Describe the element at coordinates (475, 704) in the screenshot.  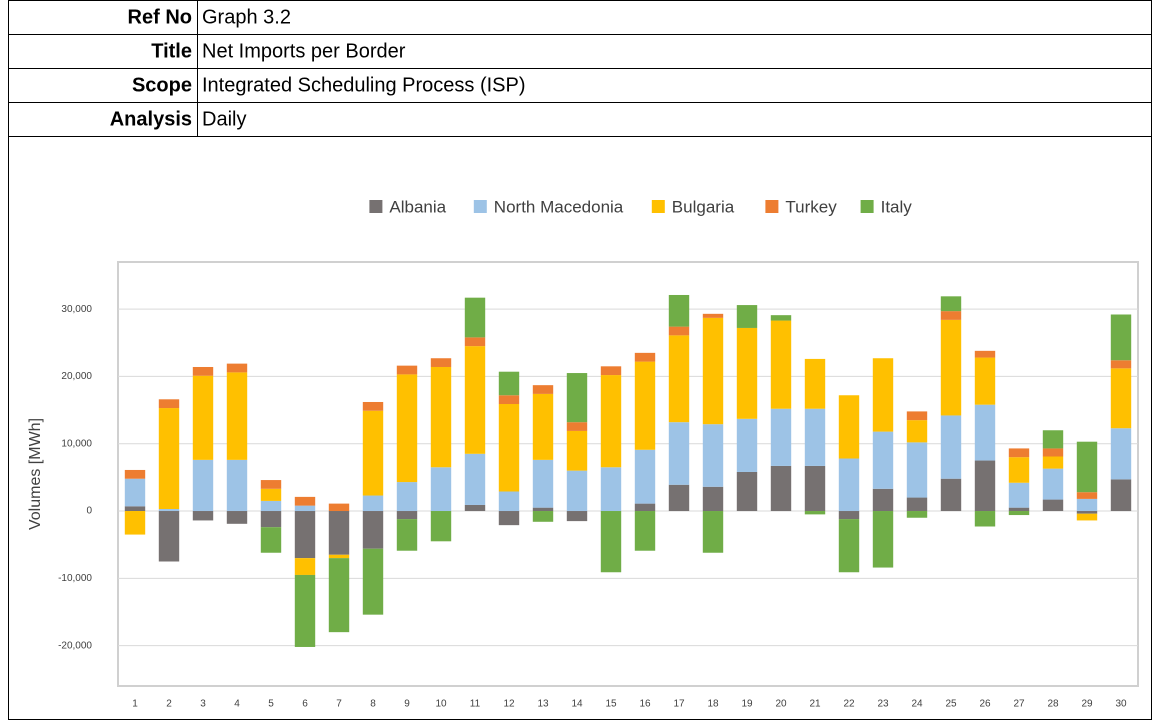
I see `x-tick-label: 11` at that location.